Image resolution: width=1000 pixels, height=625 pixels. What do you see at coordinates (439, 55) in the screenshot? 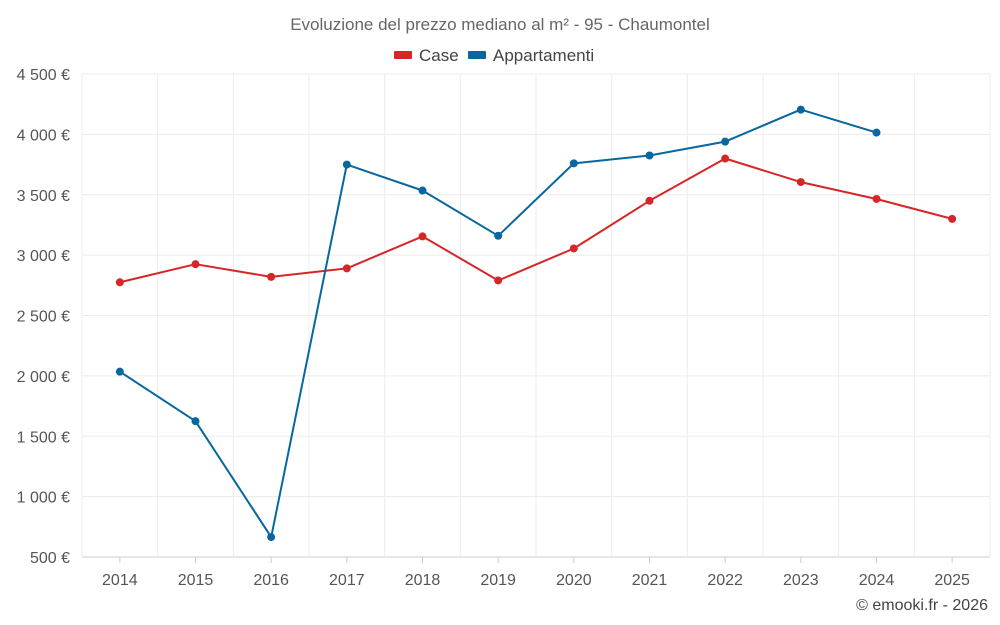
I see `legend-label-case: Case` at bounding box center [439, 55].